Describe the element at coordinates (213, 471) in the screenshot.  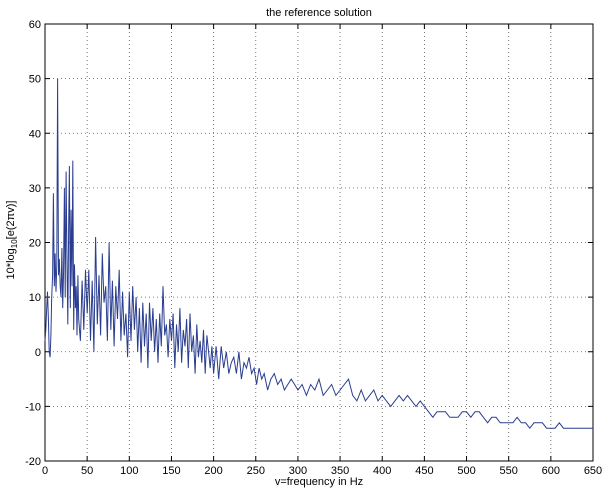
I see `x-tick-label: 200` at that location.